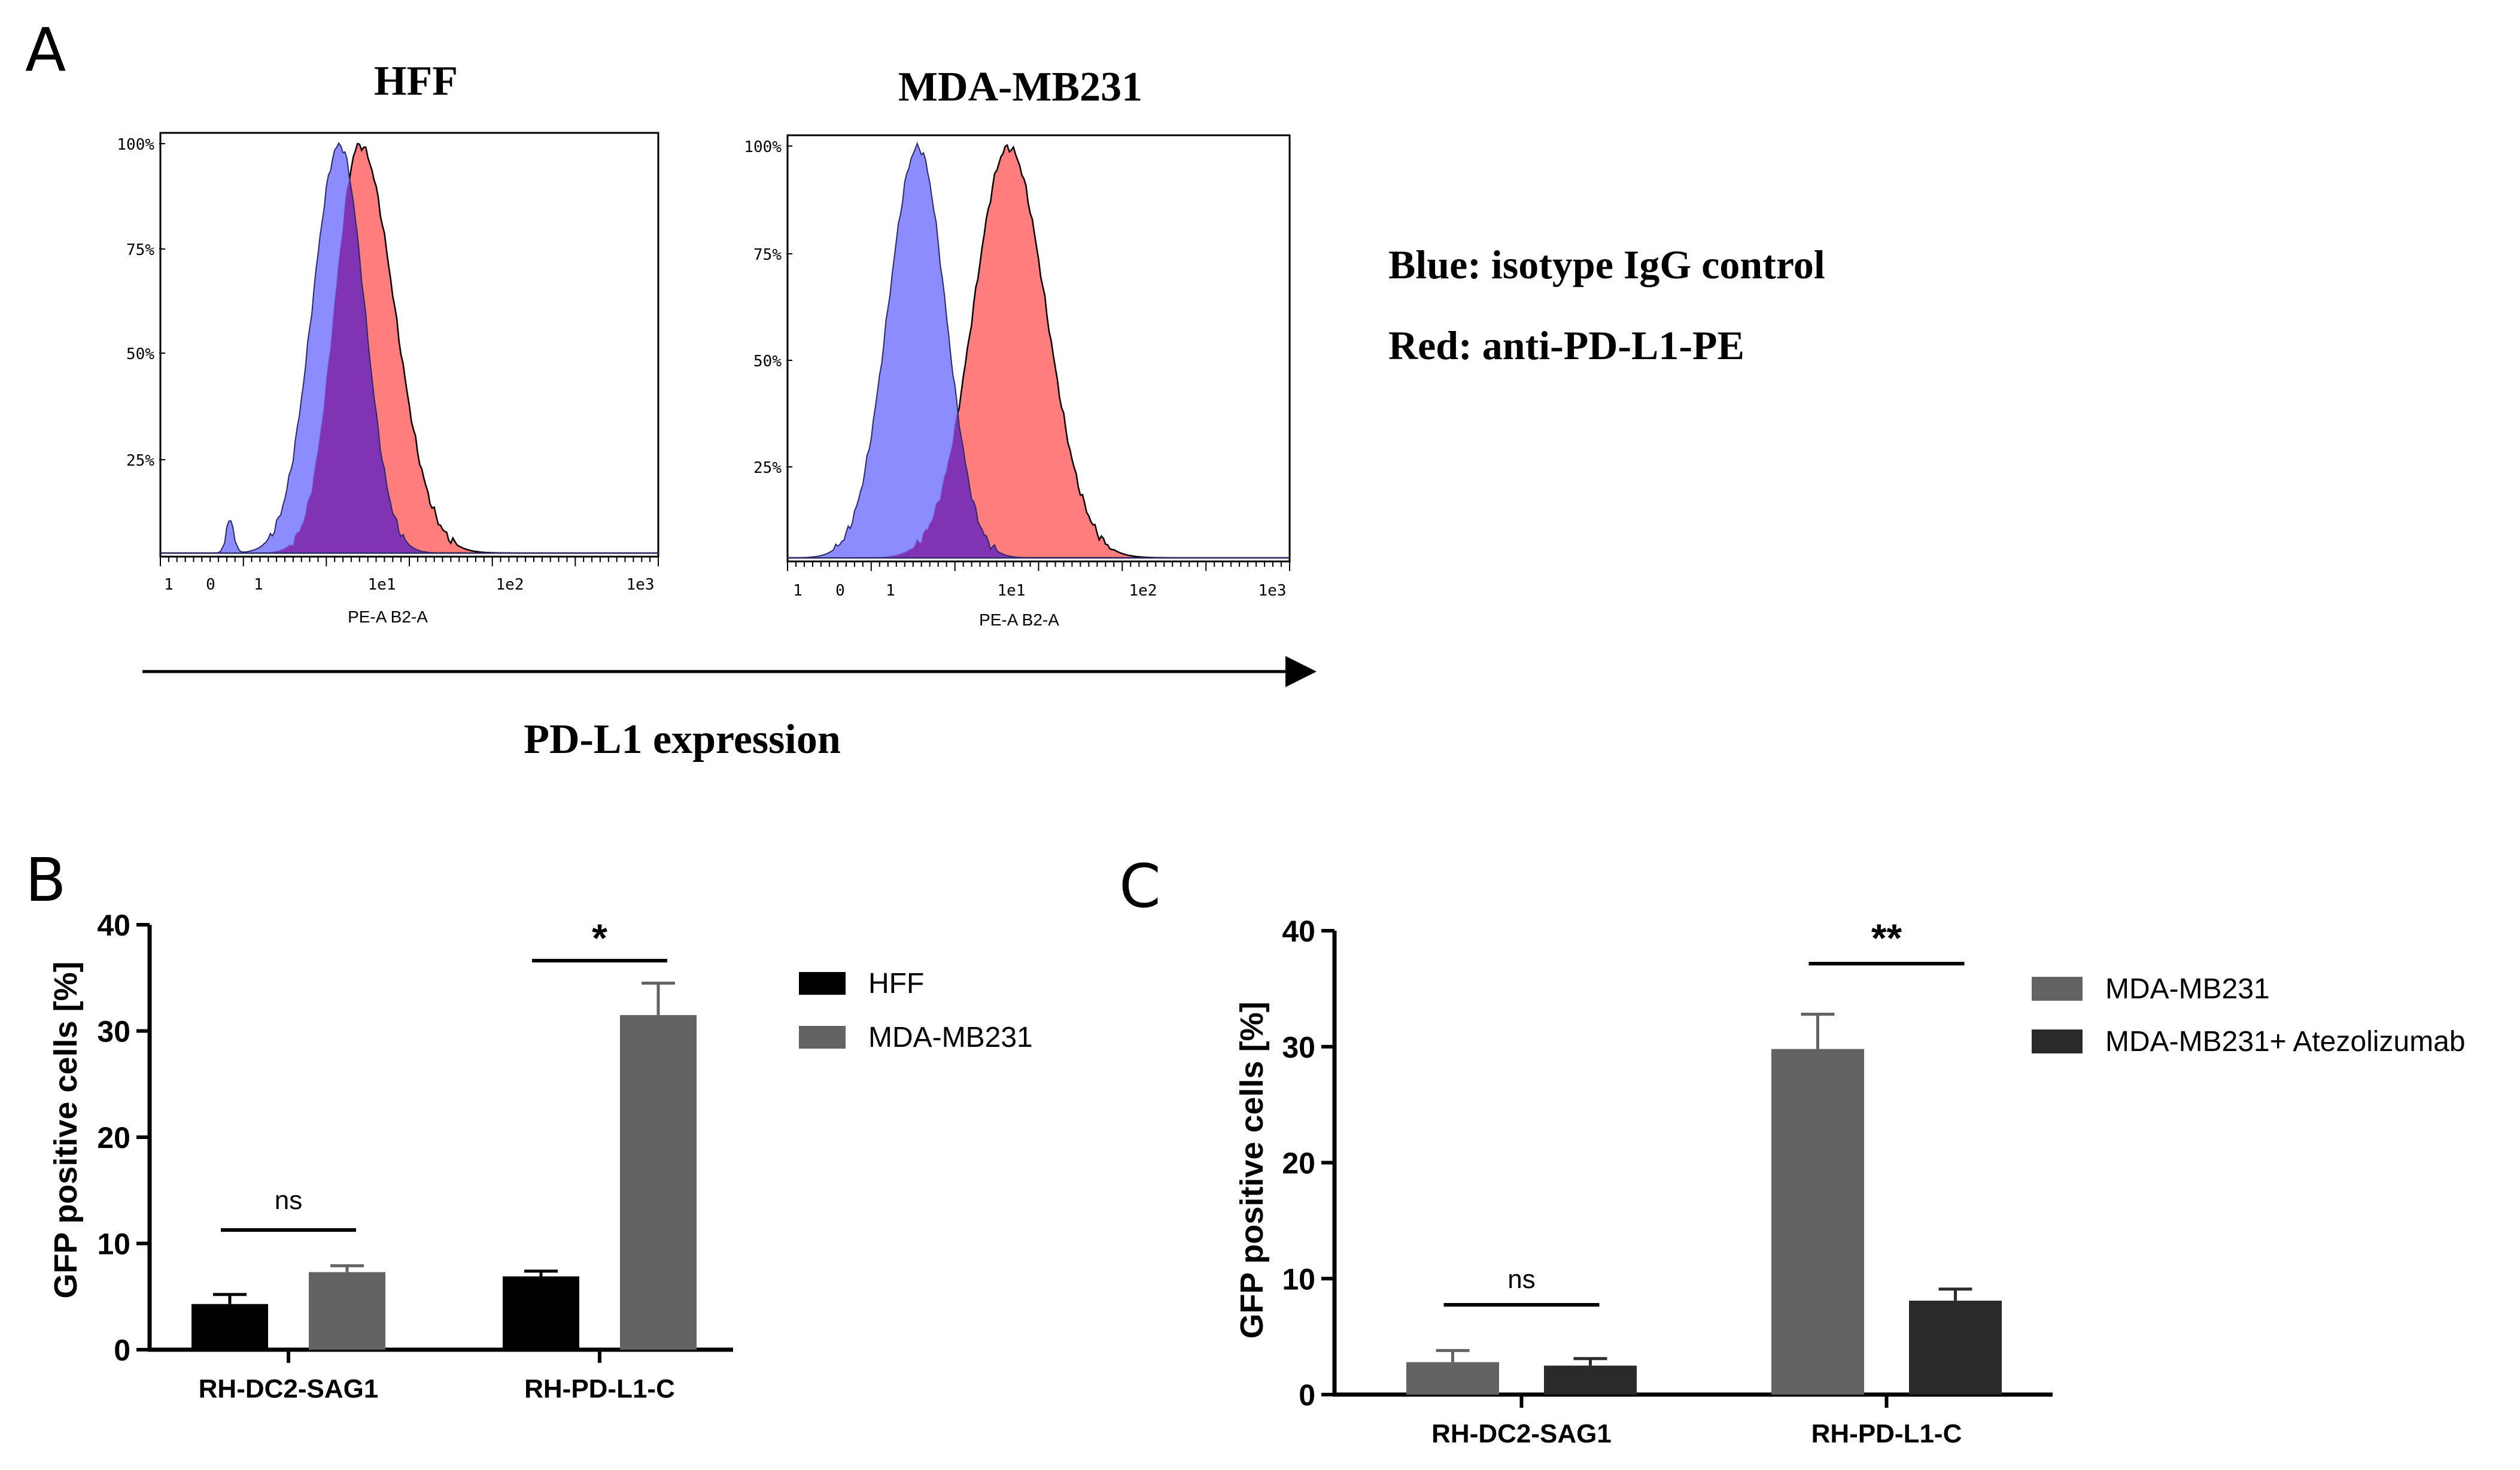 This screenshot has width=2520, height=1470. Describe the element at coordinates (1887, 938) in the screenshot. I see `significance-label: **` at that location.